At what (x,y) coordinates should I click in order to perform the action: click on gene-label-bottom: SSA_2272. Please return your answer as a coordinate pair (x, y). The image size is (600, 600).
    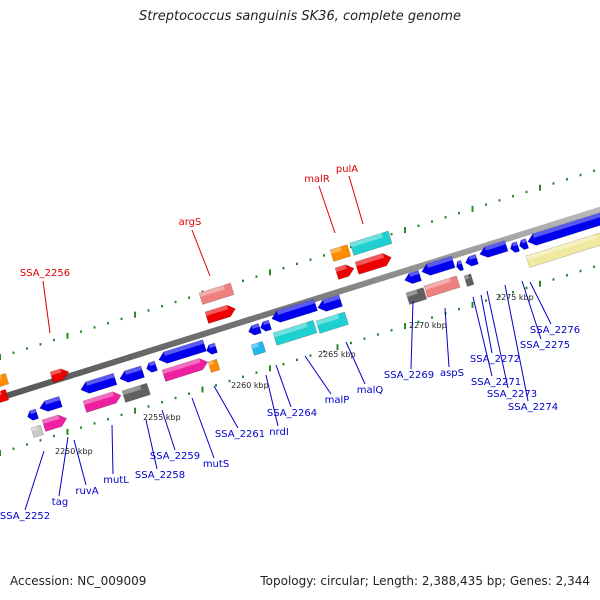
    Looking at the image, I should click on (495, 359).